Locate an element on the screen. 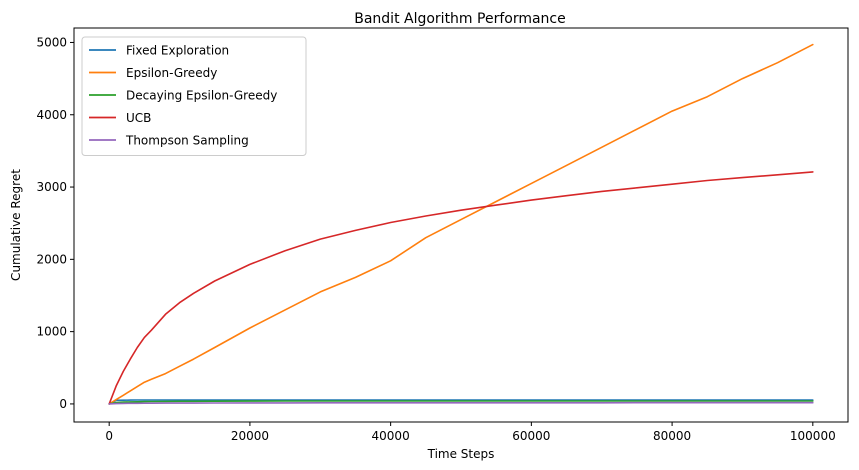  x-tick-label: 0 is located at coordinates (109, 436).